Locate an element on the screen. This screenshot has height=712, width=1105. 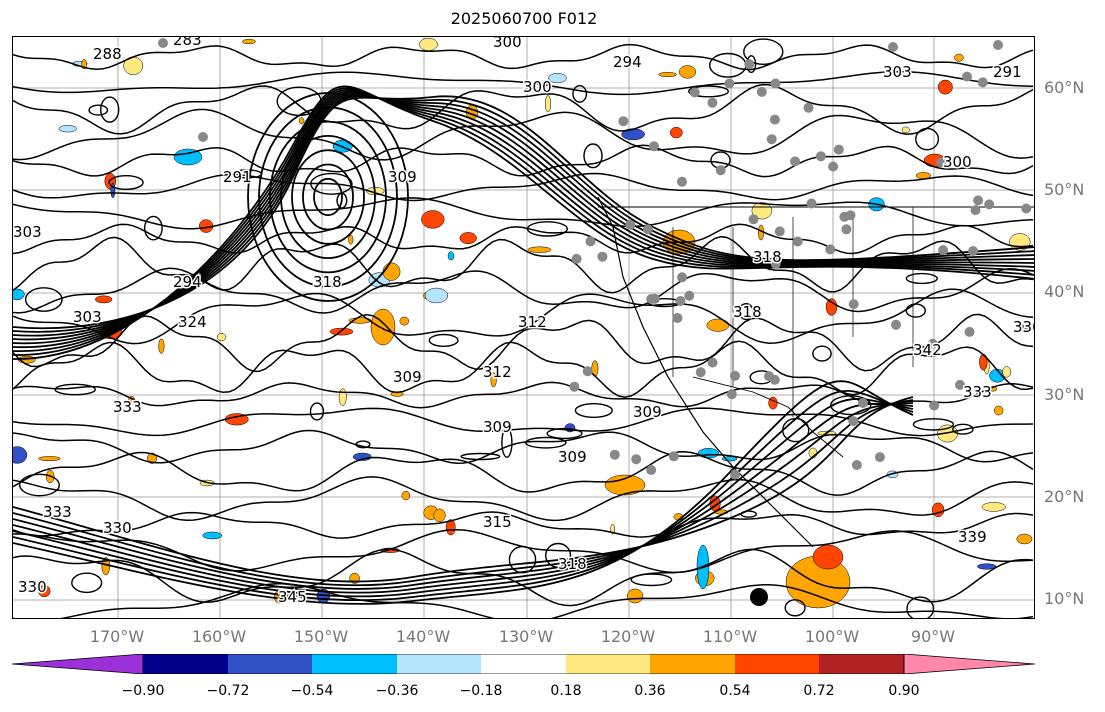
lat-label-20n: 20°N is located at coordinates (1064, 496).